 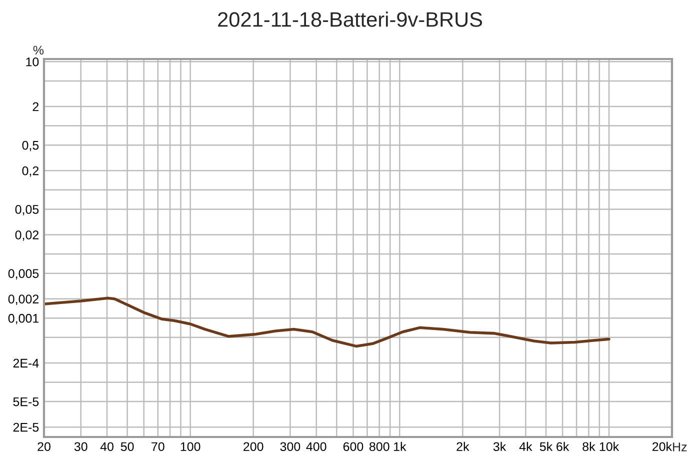 What do you see at coordinates (525, 446) in the screenshot?
I see `x-tick-label: 4k` at bounding box center [525, 446].